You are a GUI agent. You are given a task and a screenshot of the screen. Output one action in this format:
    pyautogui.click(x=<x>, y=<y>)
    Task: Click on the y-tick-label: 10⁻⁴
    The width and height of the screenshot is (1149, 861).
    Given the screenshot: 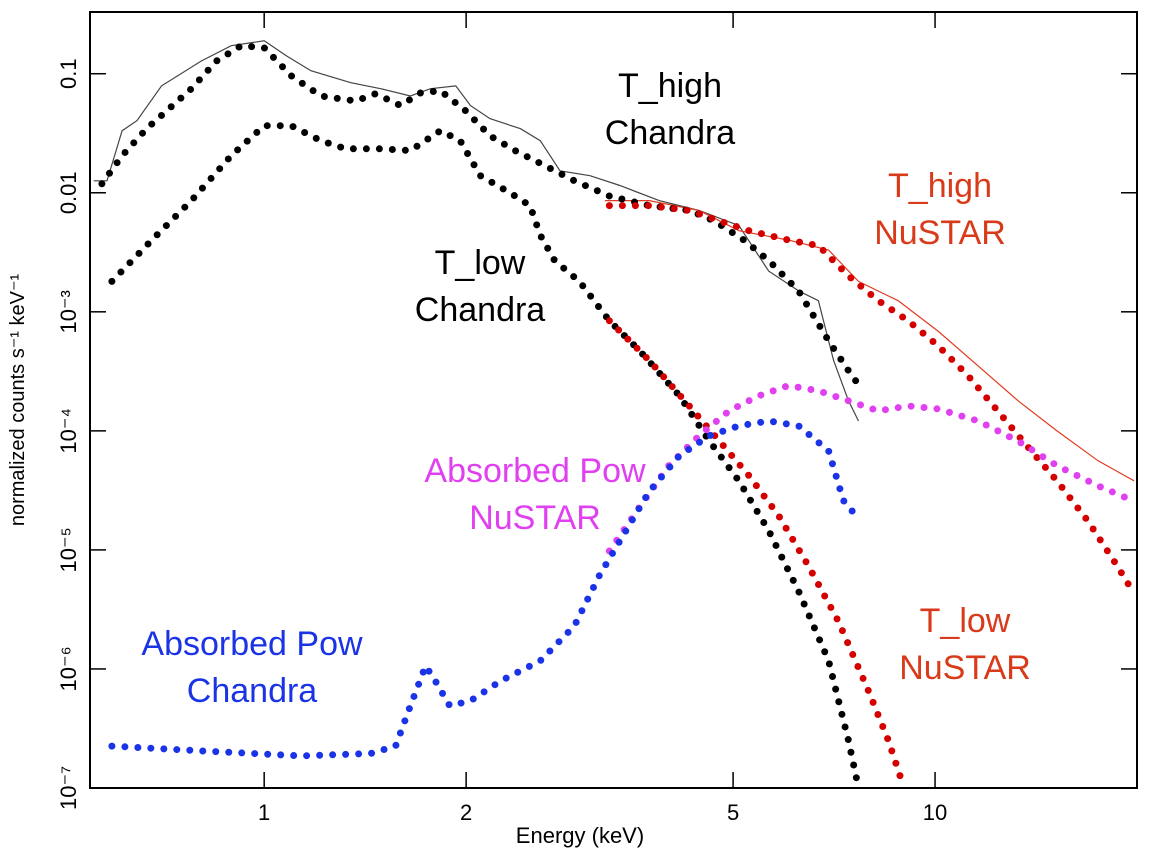 What is the action you would take?
    pyautogui.click(x=68, y=431)
    